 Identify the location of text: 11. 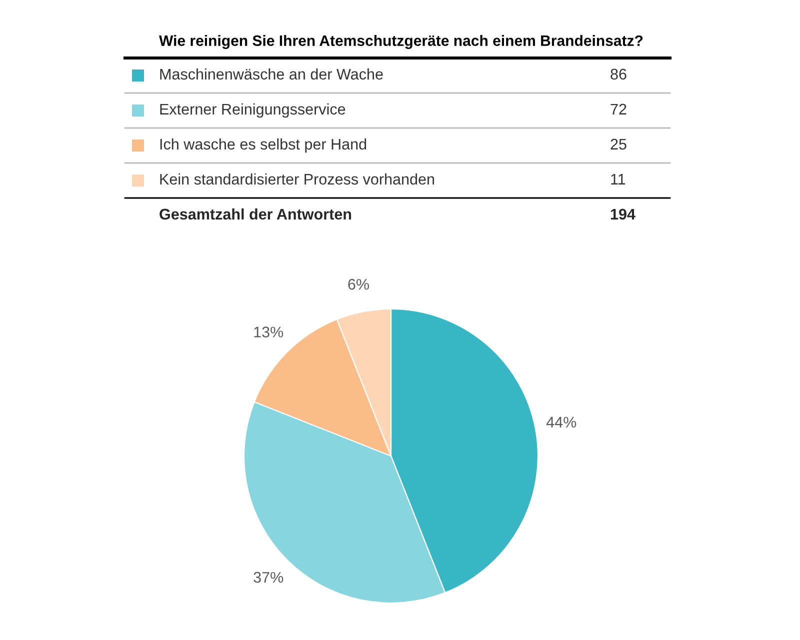
(618, 179).